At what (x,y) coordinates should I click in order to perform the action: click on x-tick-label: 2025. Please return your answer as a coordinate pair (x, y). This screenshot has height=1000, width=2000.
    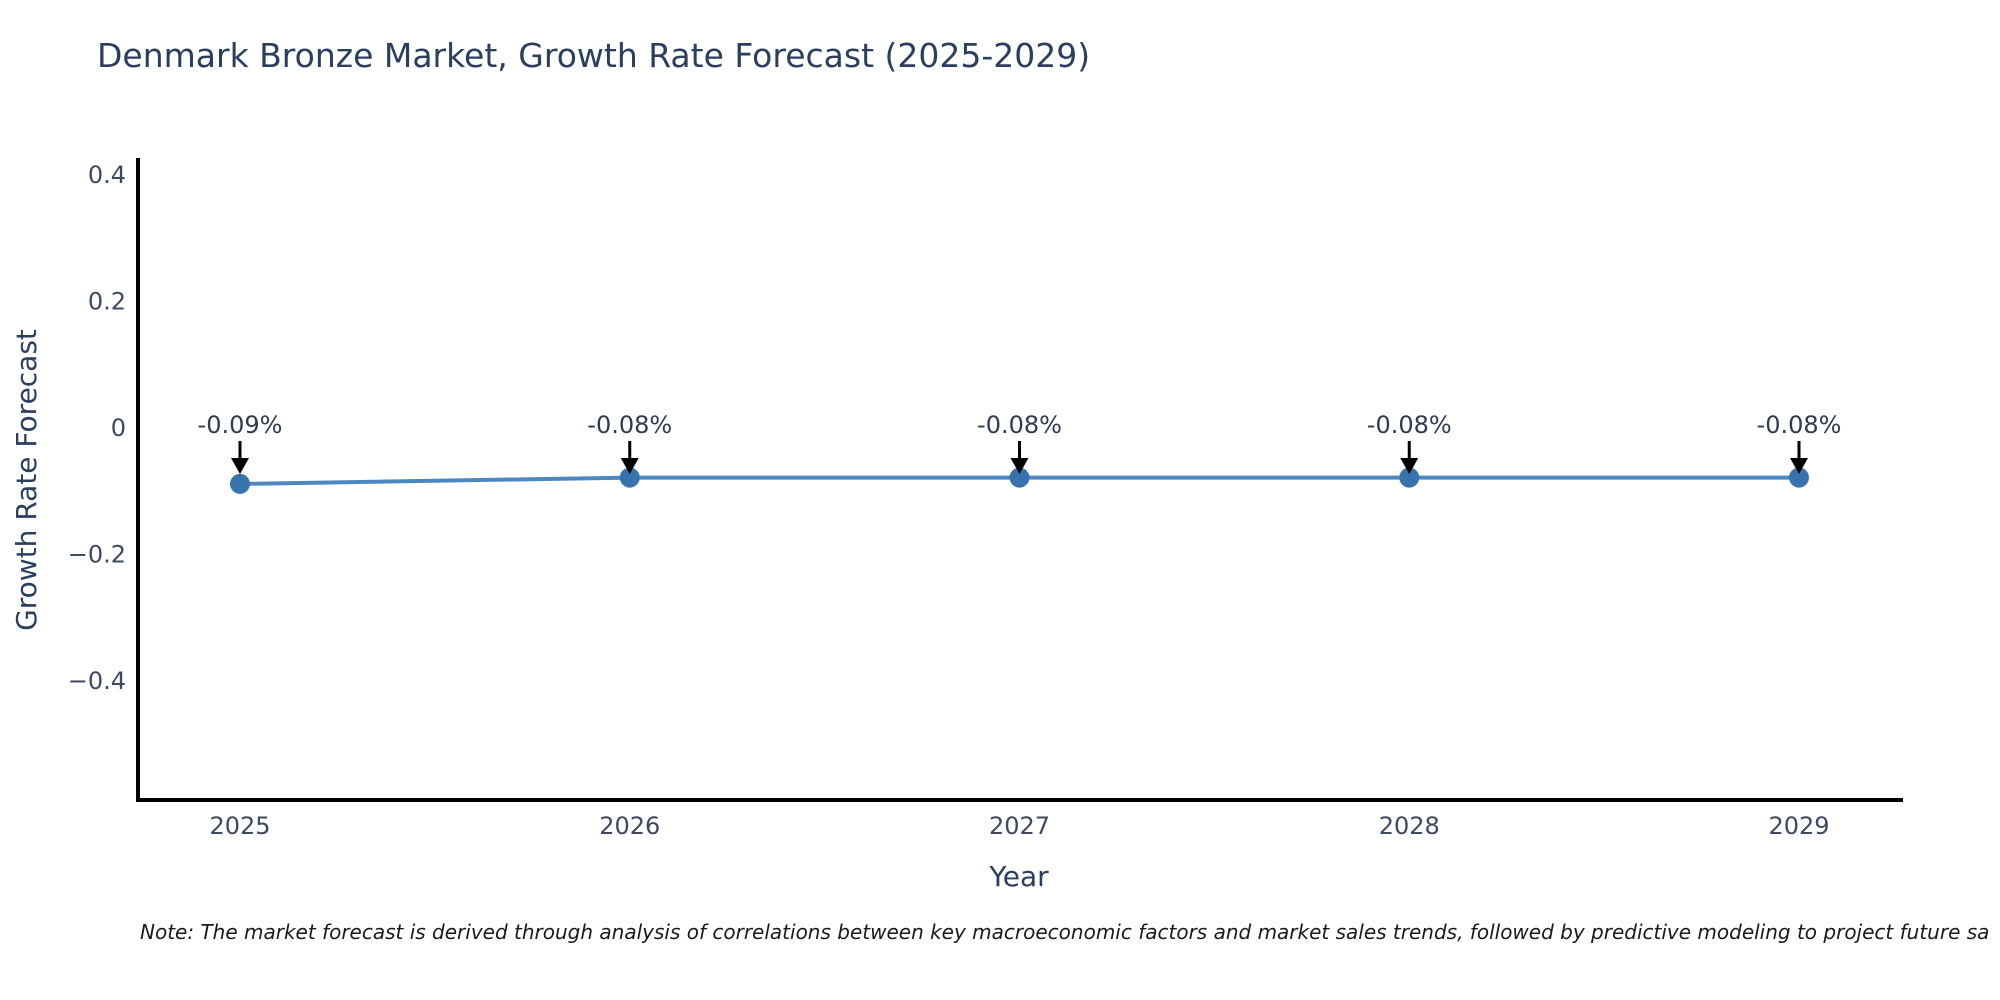
    Looking at the image, I should click on (239, 826).